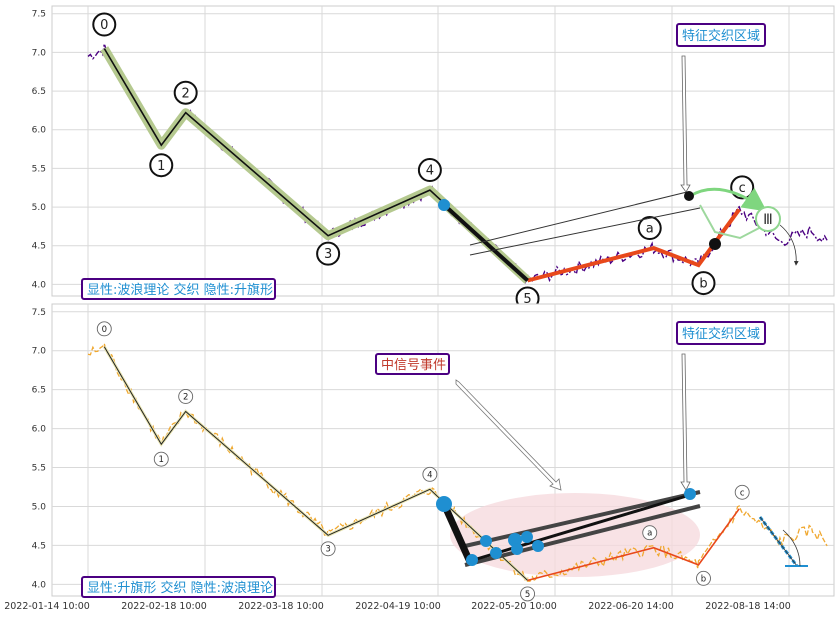  I want to click on x-tick-label: 2022-05-20 10:00, so click(514, 606).